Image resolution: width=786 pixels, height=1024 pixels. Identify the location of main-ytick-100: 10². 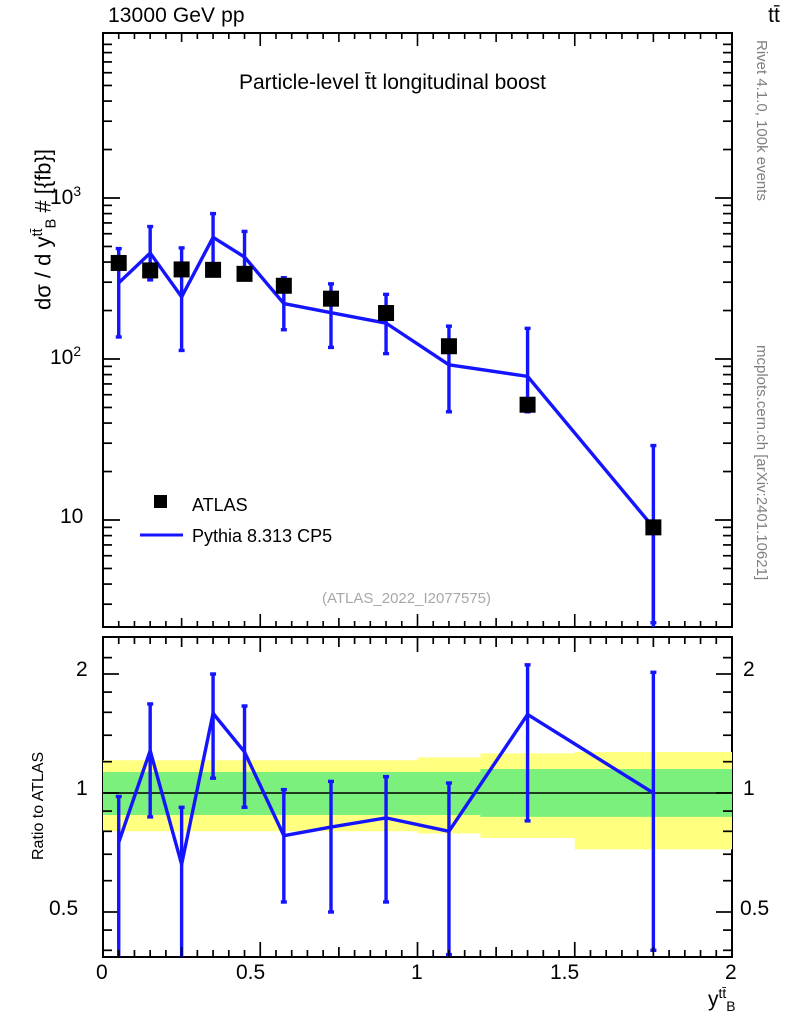
(65, 356).